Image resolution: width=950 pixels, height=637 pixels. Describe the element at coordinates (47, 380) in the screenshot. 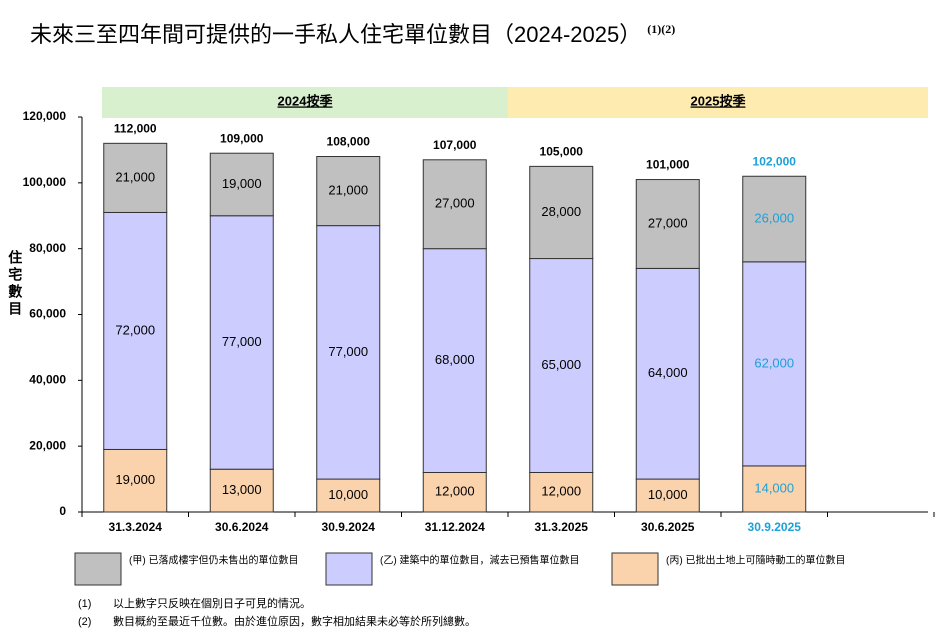

I see `y-tick-label: 40,000` at that location.